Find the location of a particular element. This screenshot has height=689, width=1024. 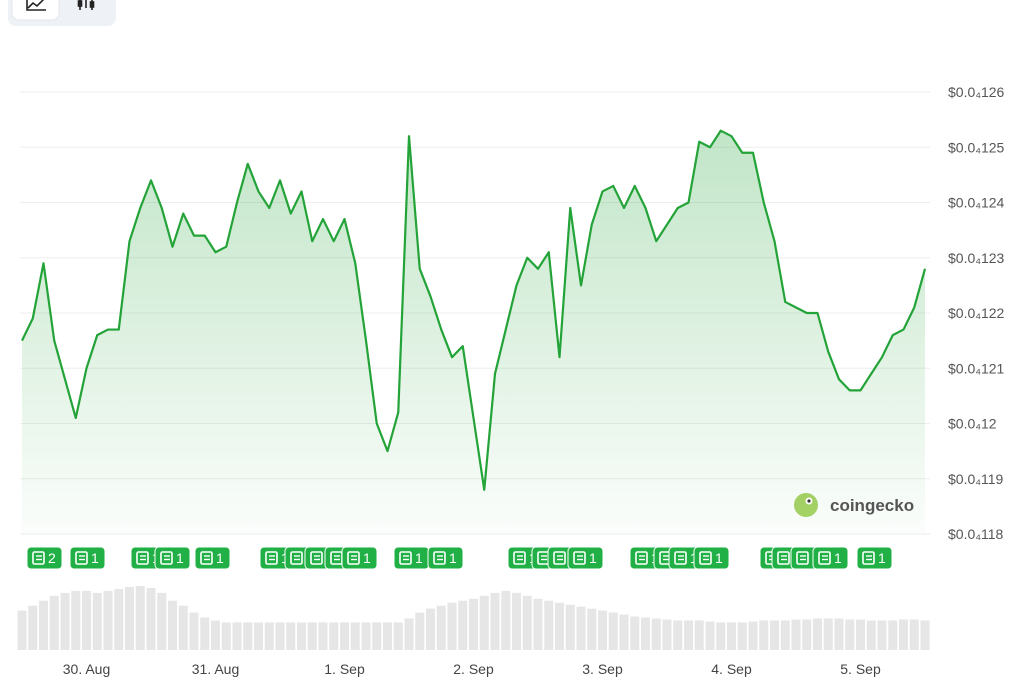

x-tick-label: 31. Aug is located at coordinates (216, 669).